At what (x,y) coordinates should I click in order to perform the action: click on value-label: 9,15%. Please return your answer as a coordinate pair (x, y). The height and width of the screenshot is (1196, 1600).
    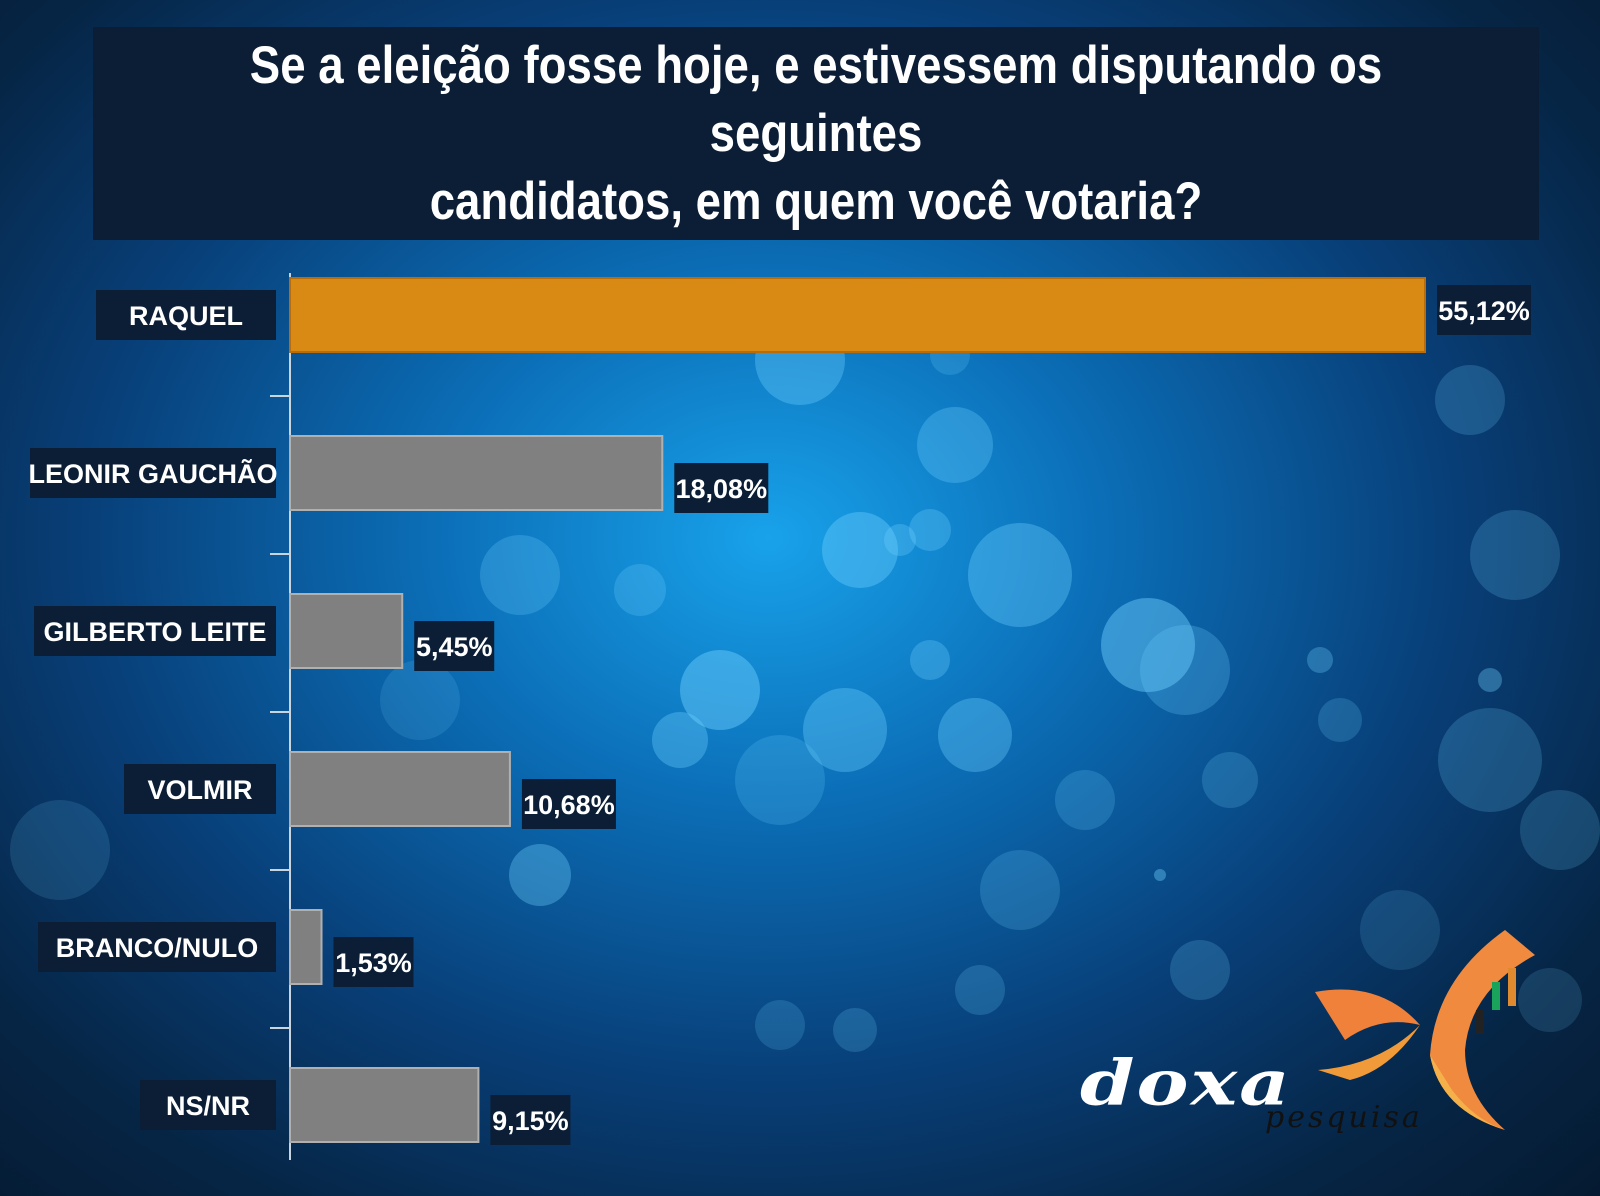
    Looking at the image, I should click on (530, 1121).